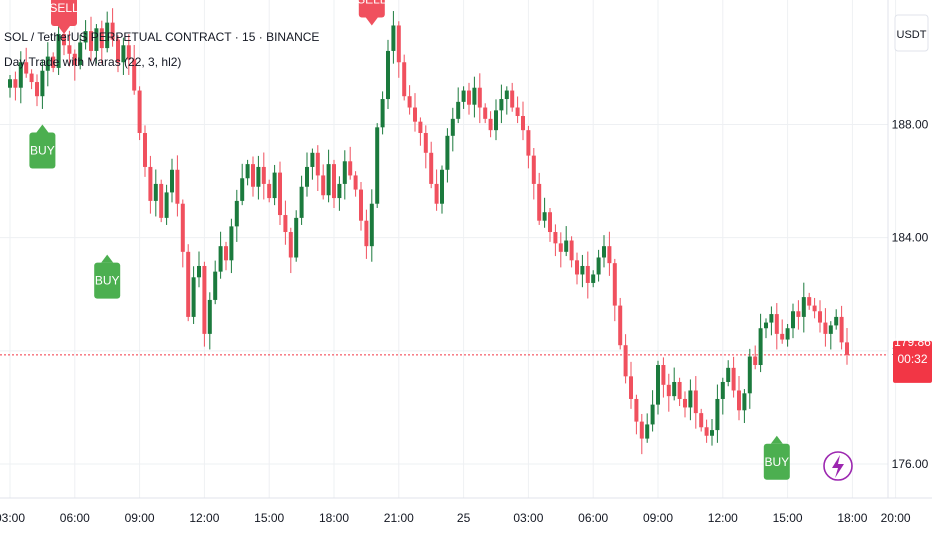 The width and height of the screenshot is (932, 550). I want to click on y-tick-label: 184.00, so click(910, 238).